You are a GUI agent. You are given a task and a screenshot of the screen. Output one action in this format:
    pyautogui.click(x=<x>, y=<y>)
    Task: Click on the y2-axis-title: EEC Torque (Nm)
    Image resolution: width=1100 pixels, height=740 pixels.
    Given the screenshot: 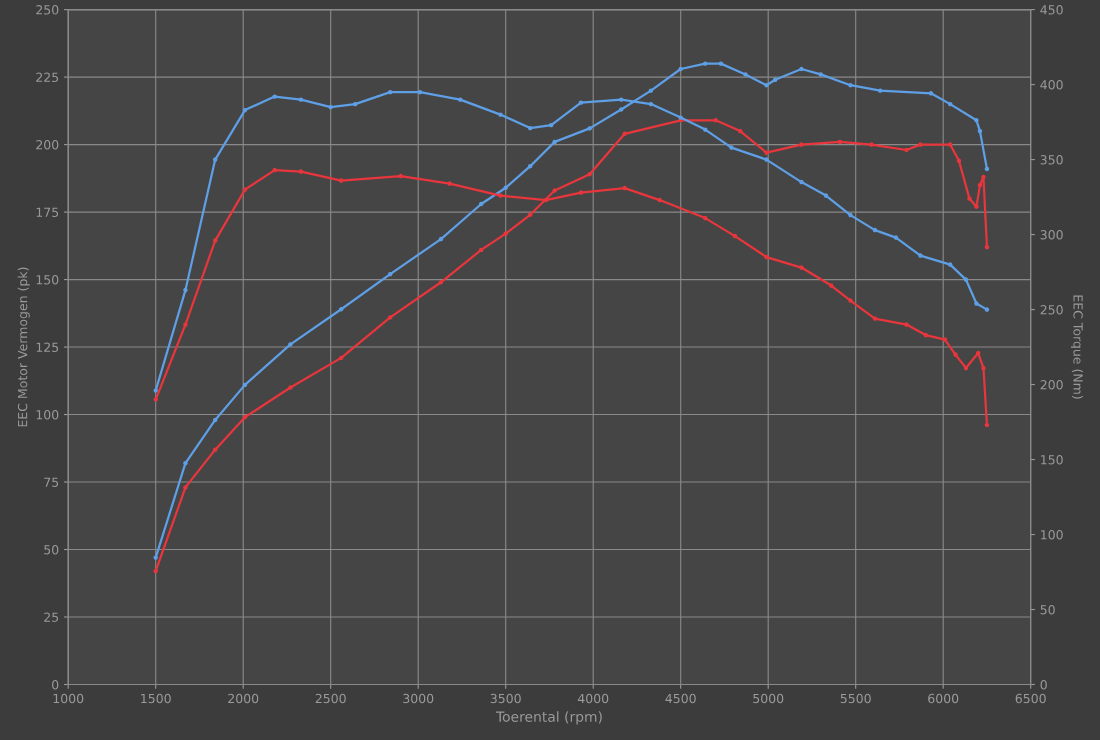 What is the action you would take?
    pyautogui.click(x=1077, y=347)
    